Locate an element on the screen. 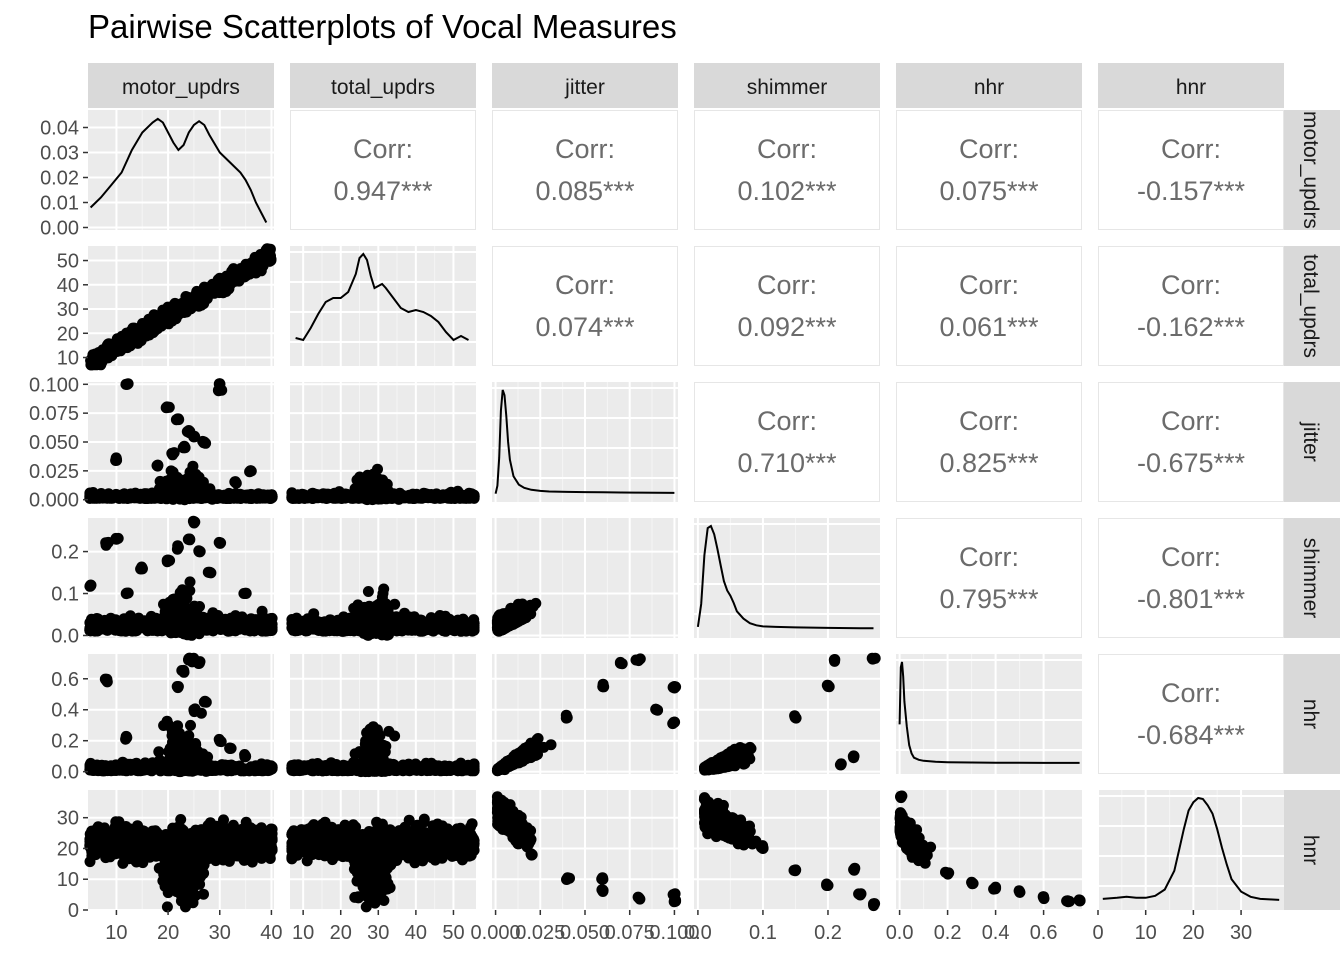  corr-panel-shimmer-nhr: Corr:0.795*** is located at coordinates (989, 578).